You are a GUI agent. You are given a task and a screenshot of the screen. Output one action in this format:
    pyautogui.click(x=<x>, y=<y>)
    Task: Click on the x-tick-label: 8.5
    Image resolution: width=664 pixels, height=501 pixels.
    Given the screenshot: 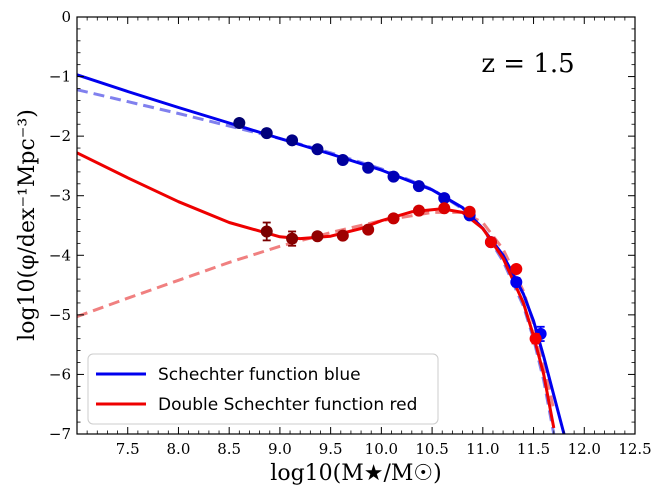 What is the action you would take?
    pyautogui.click(x=229, y=449)
    